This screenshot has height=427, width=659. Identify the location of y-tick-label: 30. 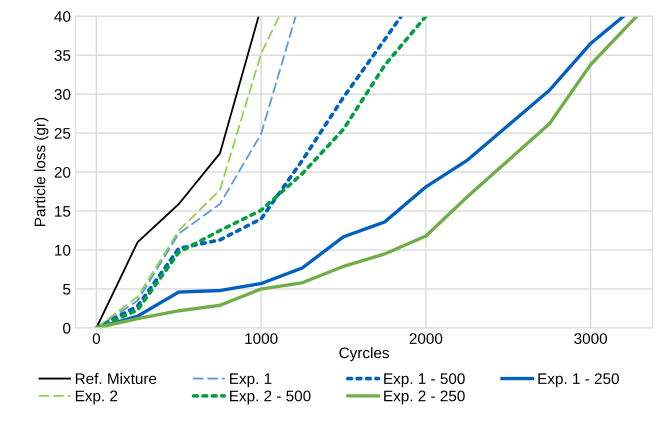
(62, 94).